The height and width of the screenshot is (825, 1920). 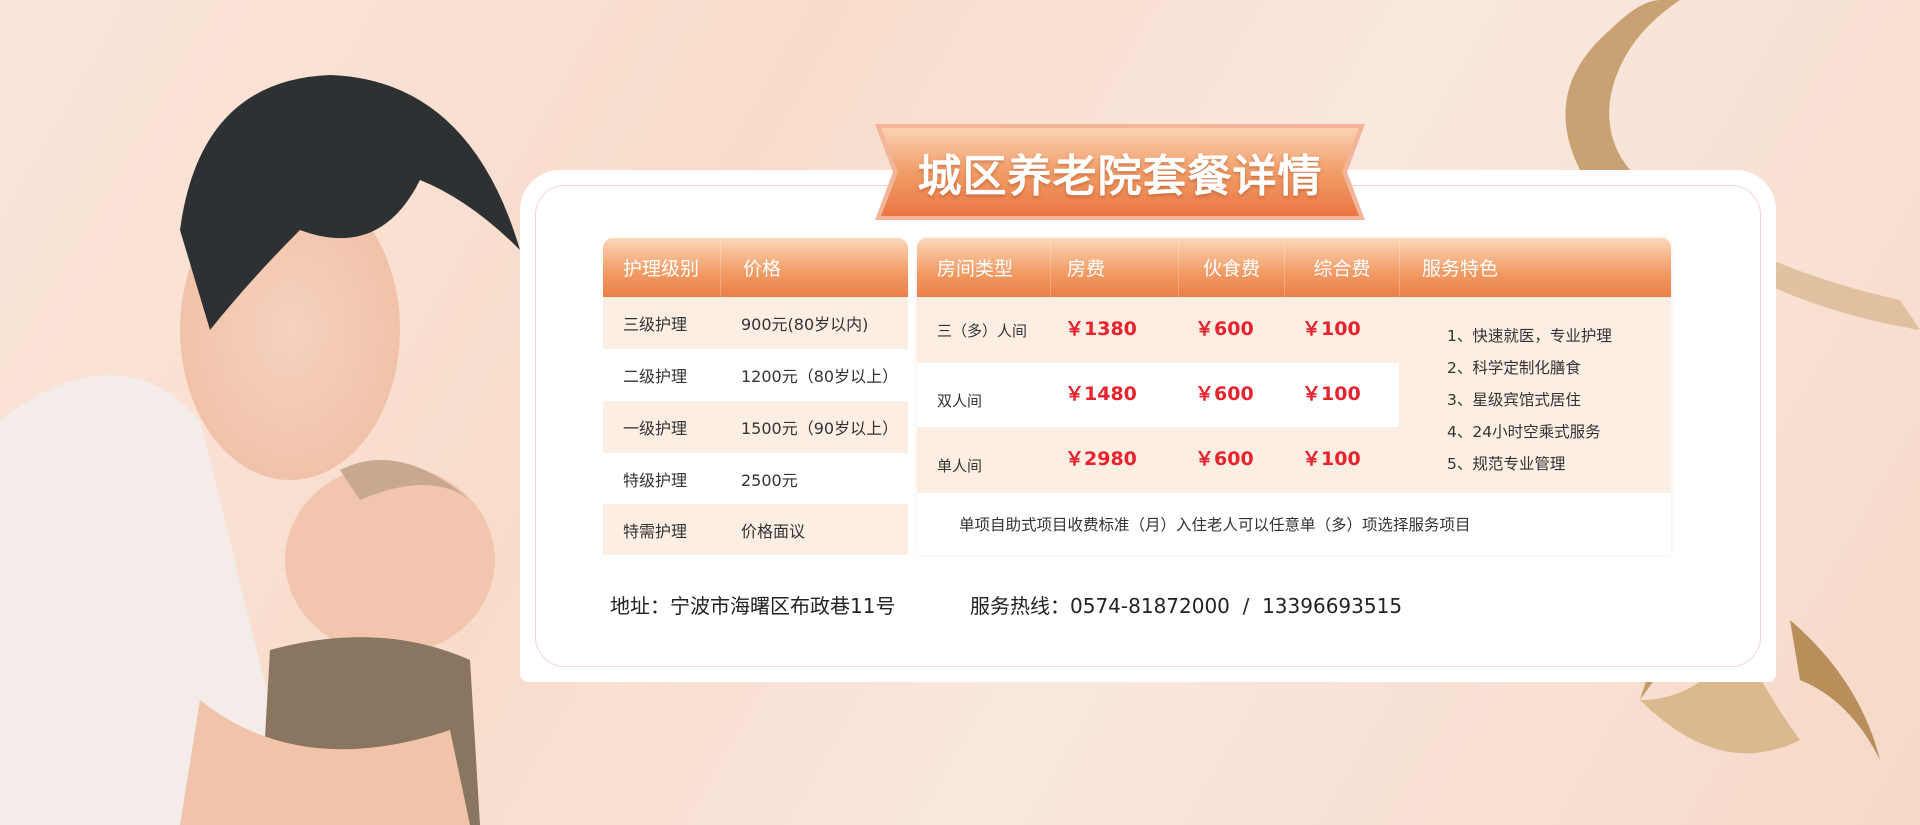 What do you see at coordinates (1186, 606) in the screenshot?
I see `hotline-text: 服务热线：0574-81872000 / 13396693515` at bounding box center [1186, 606].